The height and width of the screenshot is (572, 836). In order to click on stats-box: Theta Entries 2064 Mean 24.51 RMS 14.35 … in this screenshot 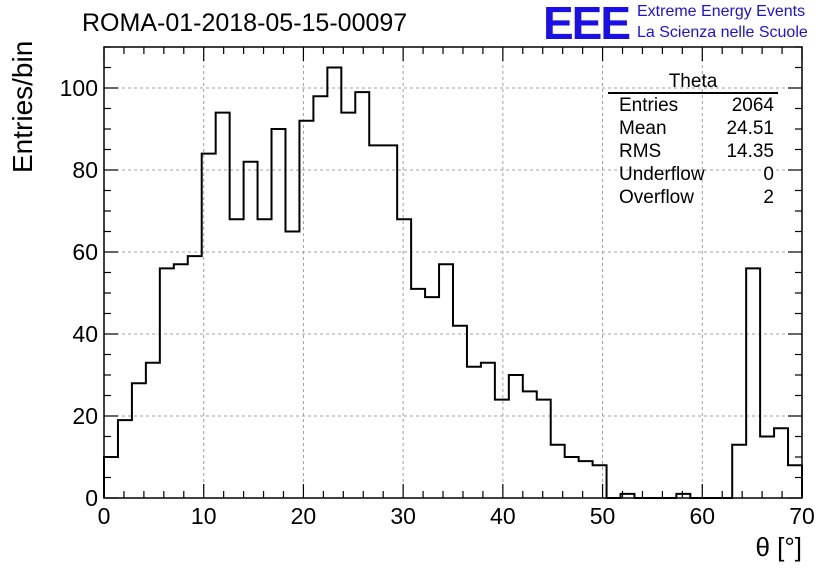, I will do `click(693, 140)`.